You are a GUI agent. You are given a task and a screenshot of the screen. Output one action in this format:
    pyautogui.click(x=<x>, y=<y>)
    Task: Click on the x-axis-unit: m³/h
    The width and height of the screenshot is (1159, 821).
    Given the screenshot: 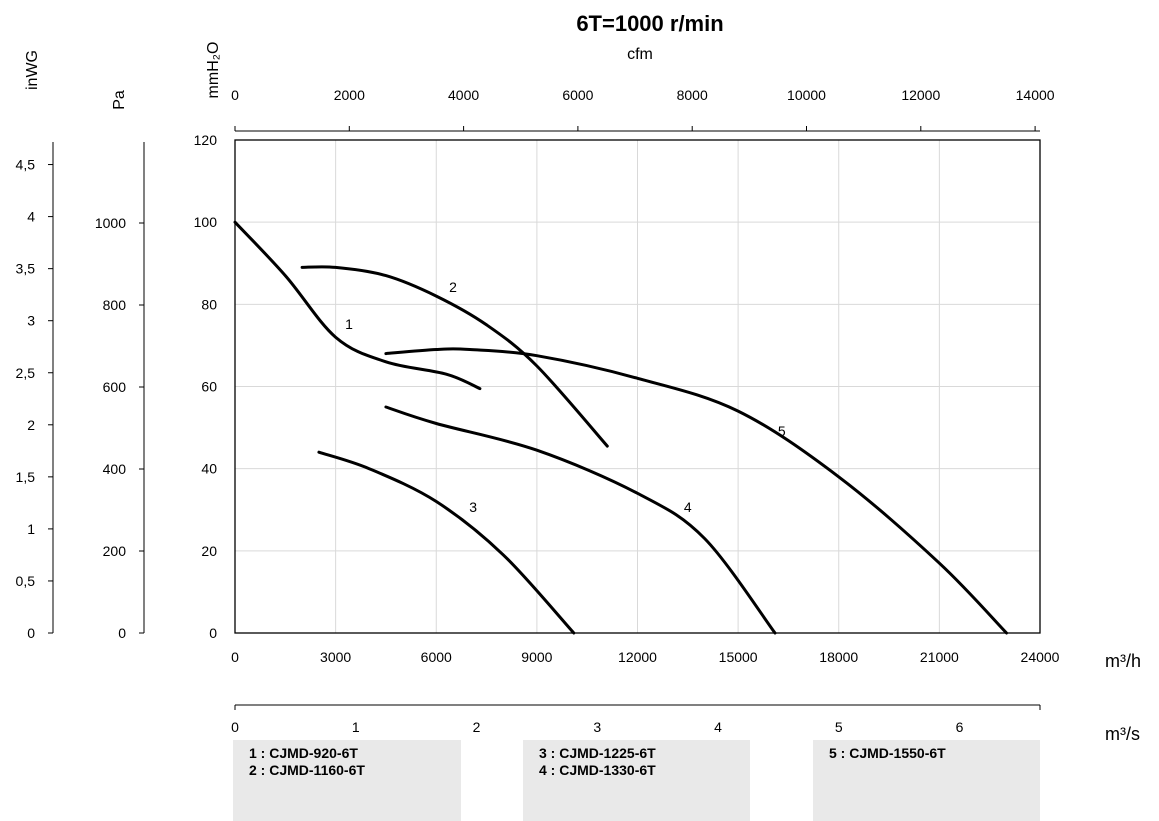 What is the action you would take?
    pyautogui.click(x=1123, y=661)
    